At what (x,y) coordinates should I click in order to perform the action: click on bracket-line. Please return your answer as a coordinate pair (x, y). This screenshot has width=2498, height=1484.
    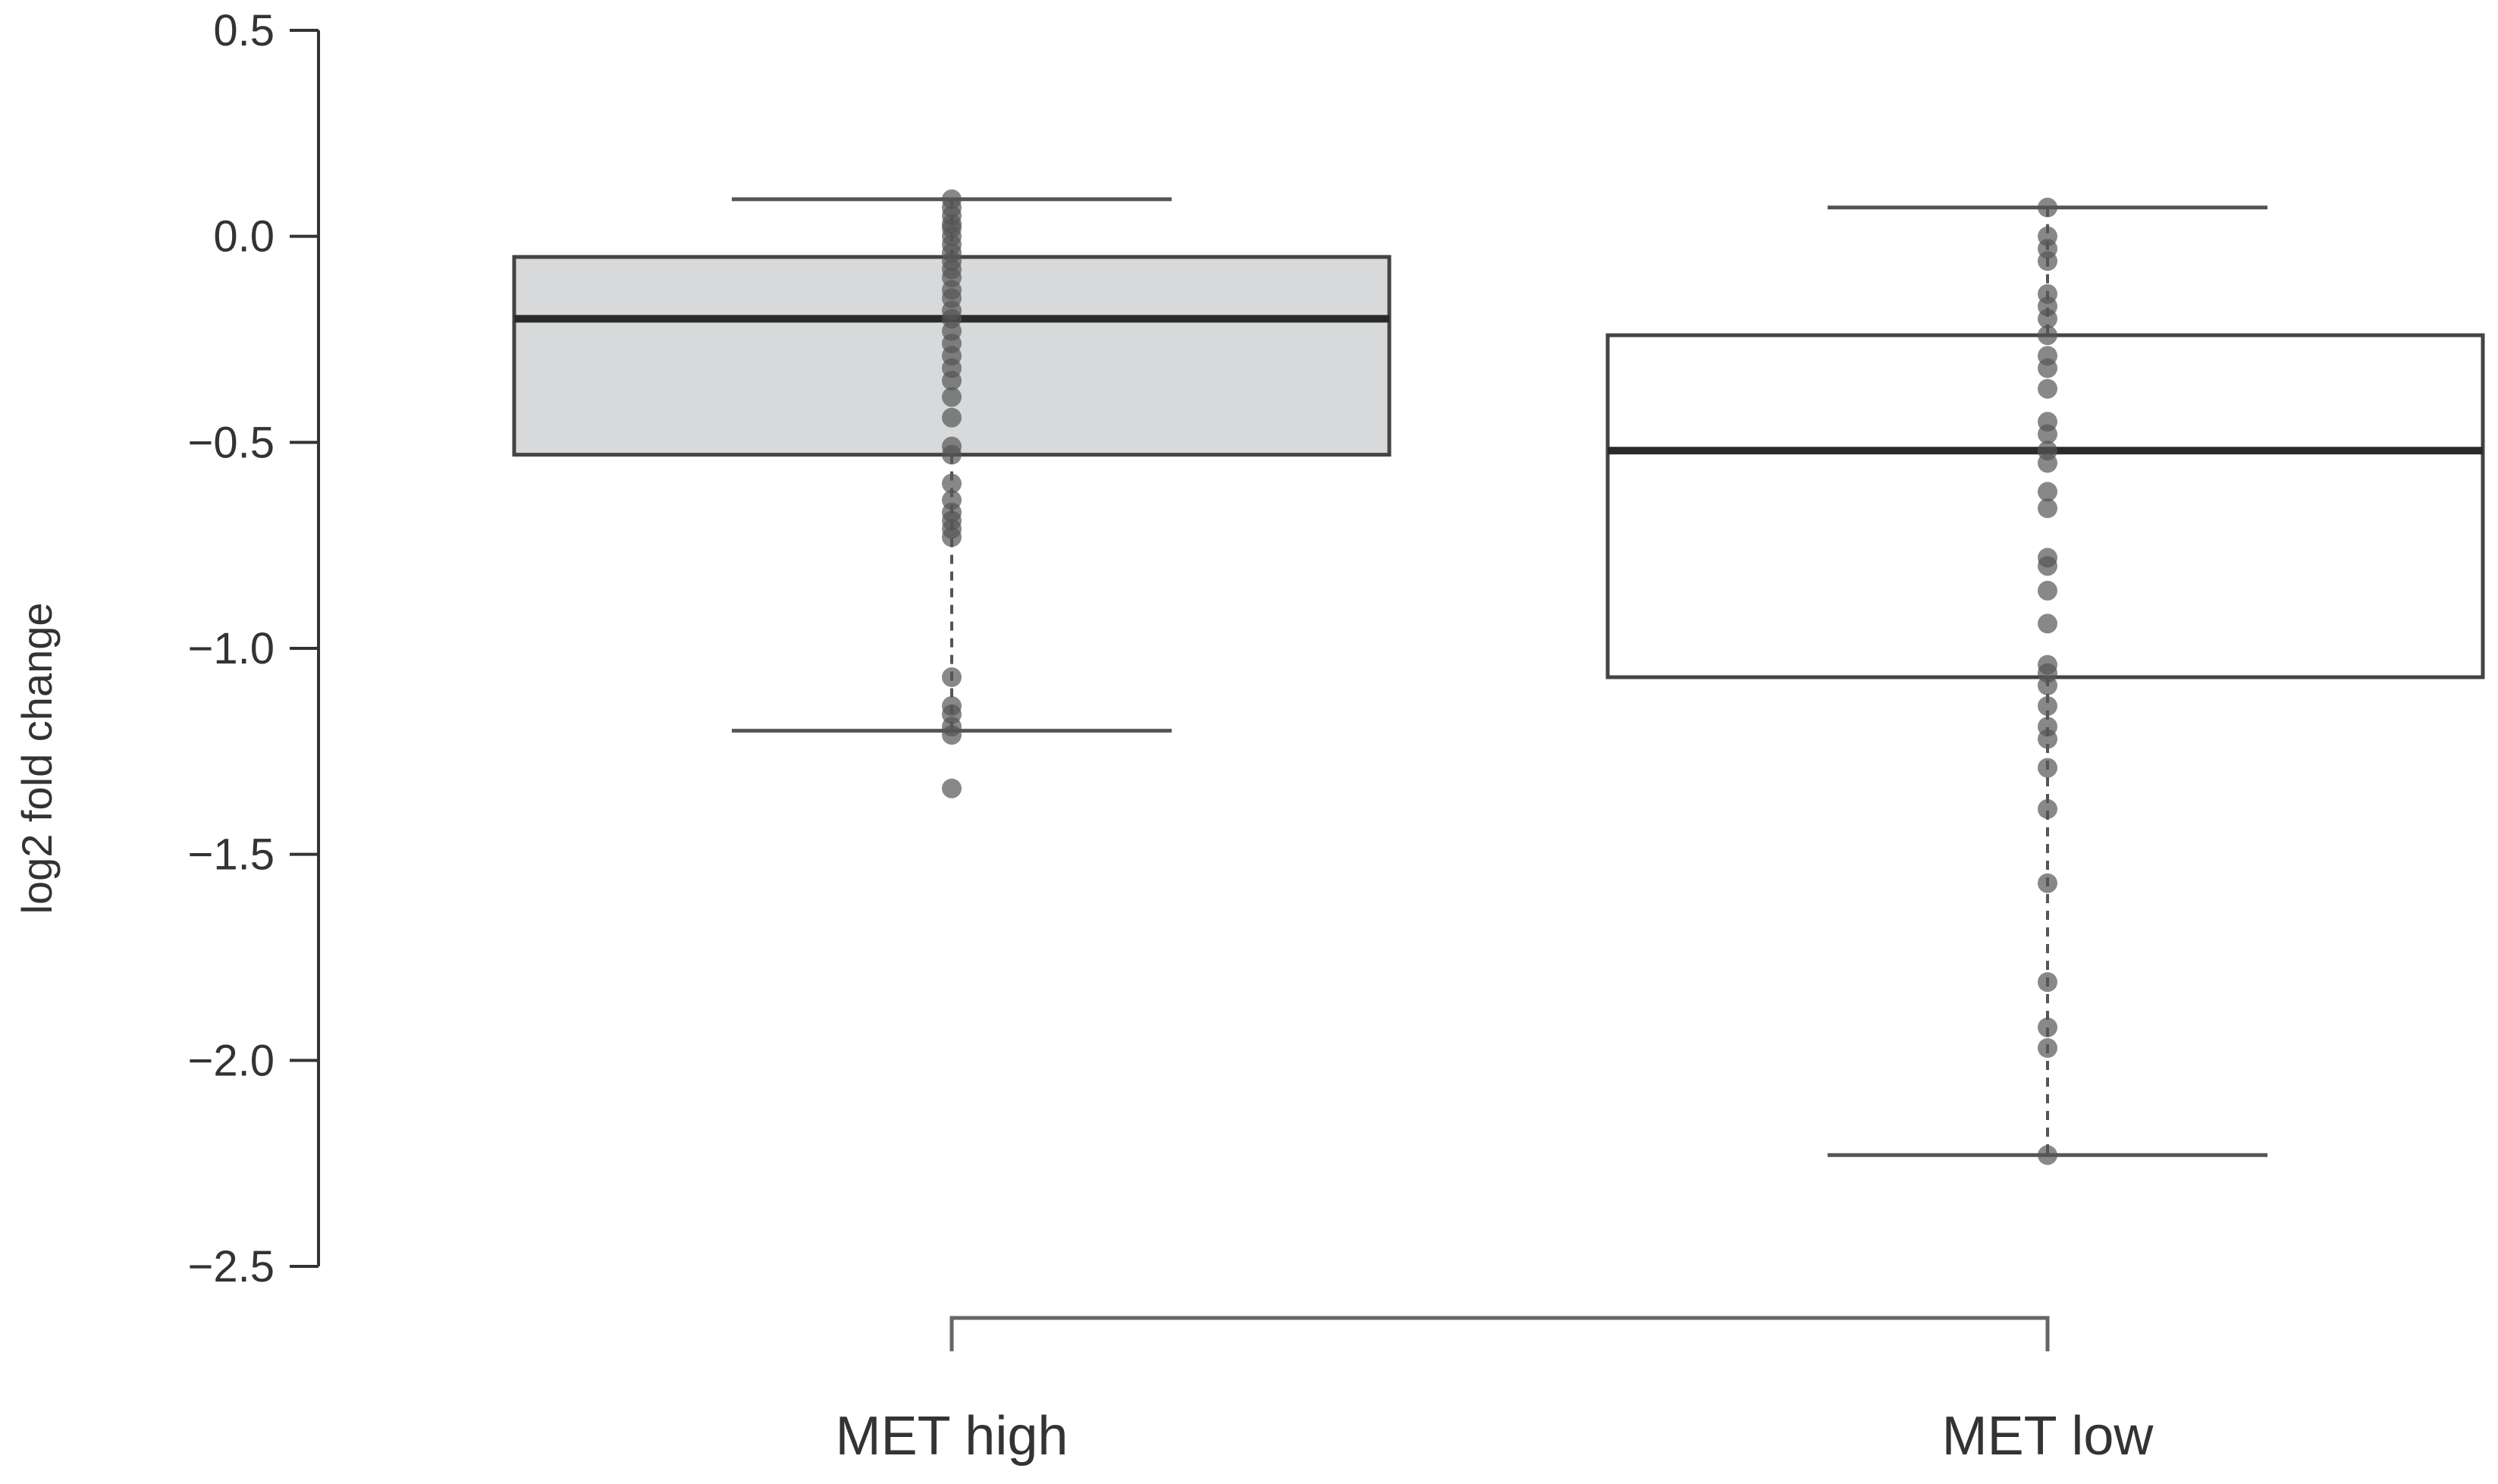
    Looking at the image, I should click on (1499, 1334).